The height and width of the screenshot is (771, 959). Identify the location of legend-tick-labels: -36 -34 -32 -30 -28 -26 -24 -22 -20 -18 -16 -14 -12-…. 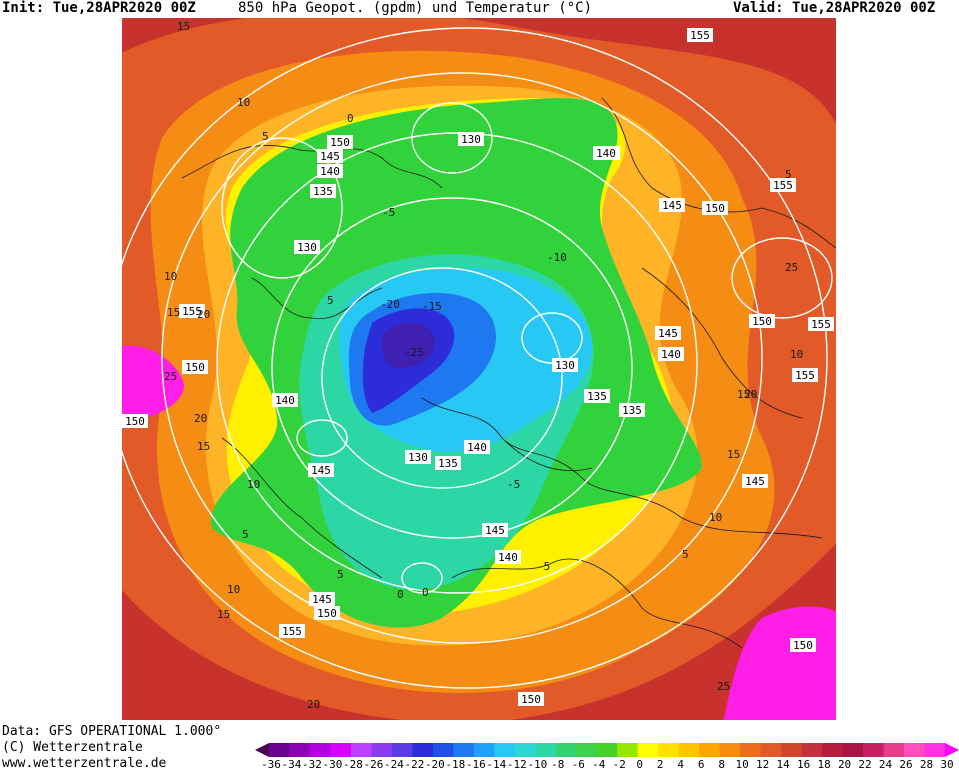
(607, 764).